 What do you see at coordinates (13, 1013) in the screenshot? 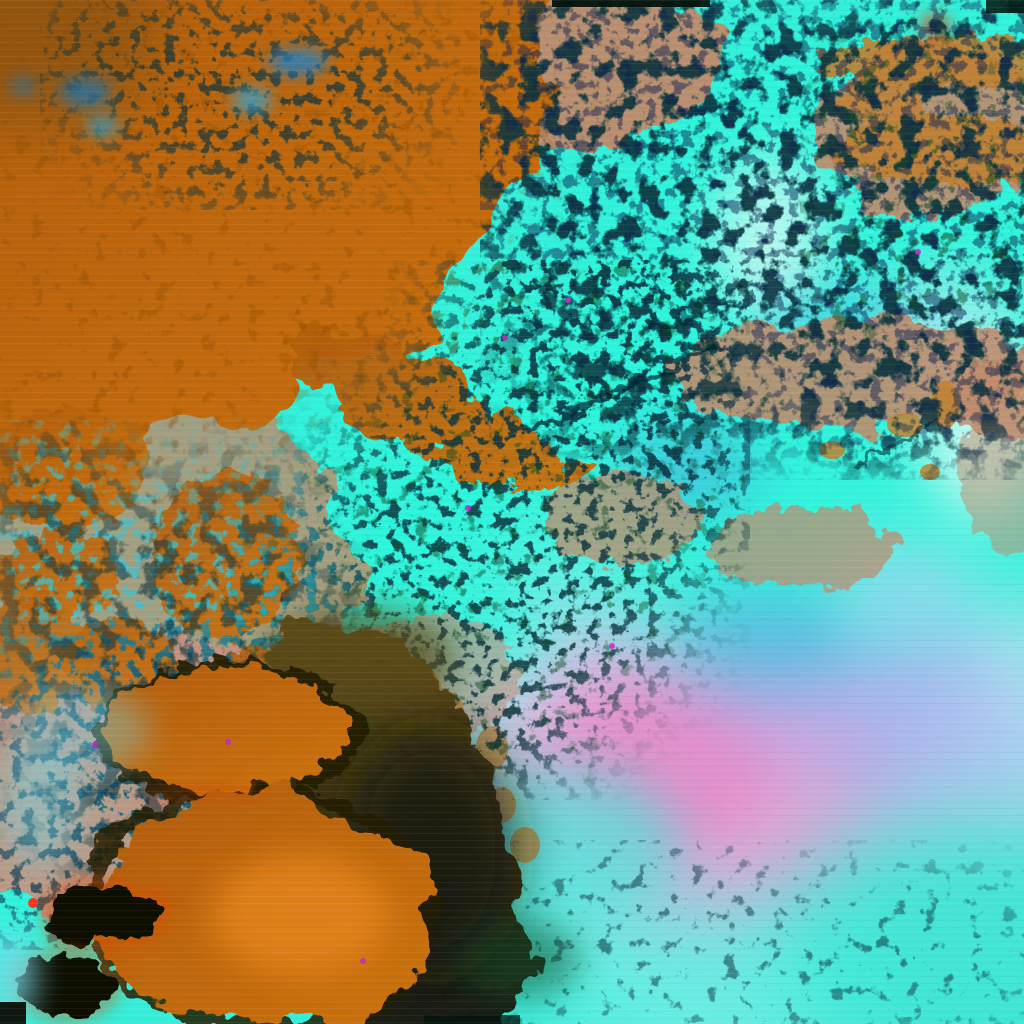
I see `black-corner-strip` at bounding box center [13, 1013].